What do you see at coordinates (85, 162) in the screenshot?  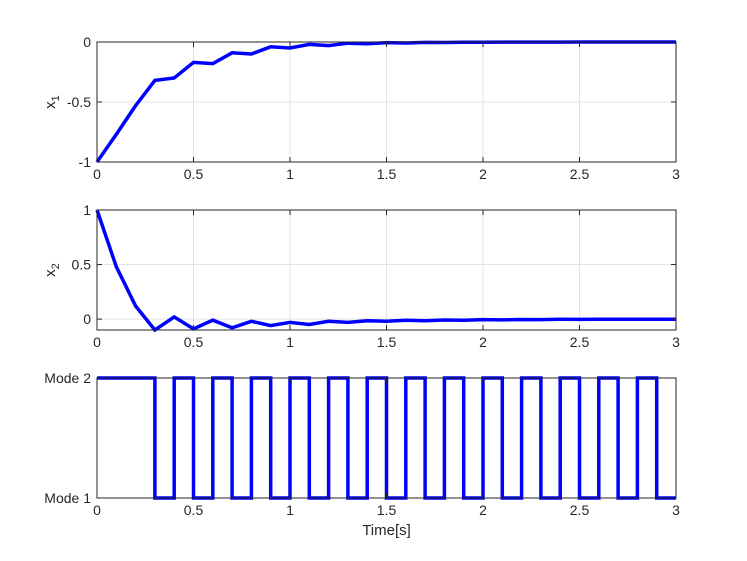 I see `y-tick-label: -1` at bounding box center [85, 162].